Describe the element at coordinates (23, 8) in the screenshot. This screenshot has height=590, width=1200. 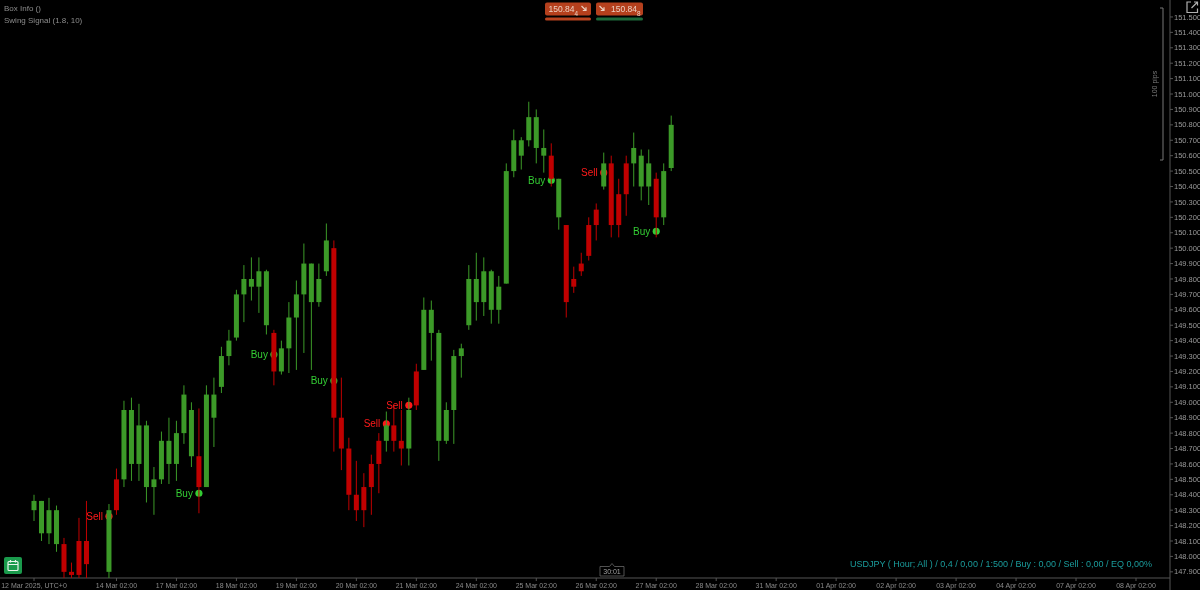
I see `annotation: Box Info ()` at that location.